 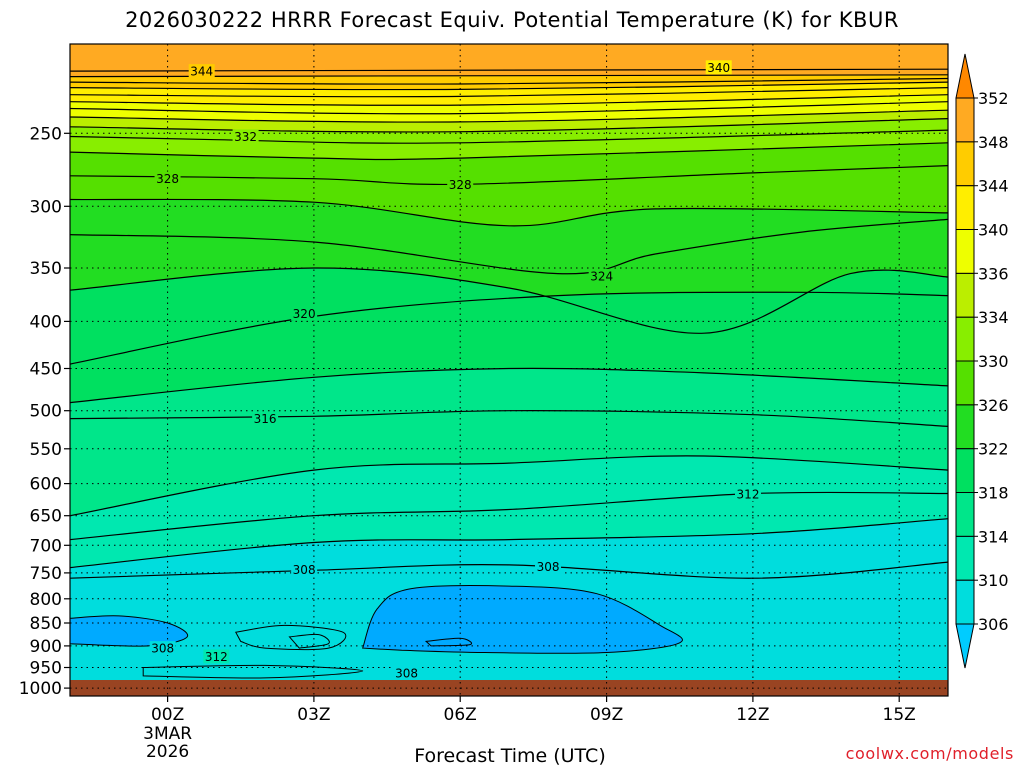 What do you see at coordinates (993, 142) in the screenshot?
I see `colorbar-label: 348` at bounding box center [993, 142].